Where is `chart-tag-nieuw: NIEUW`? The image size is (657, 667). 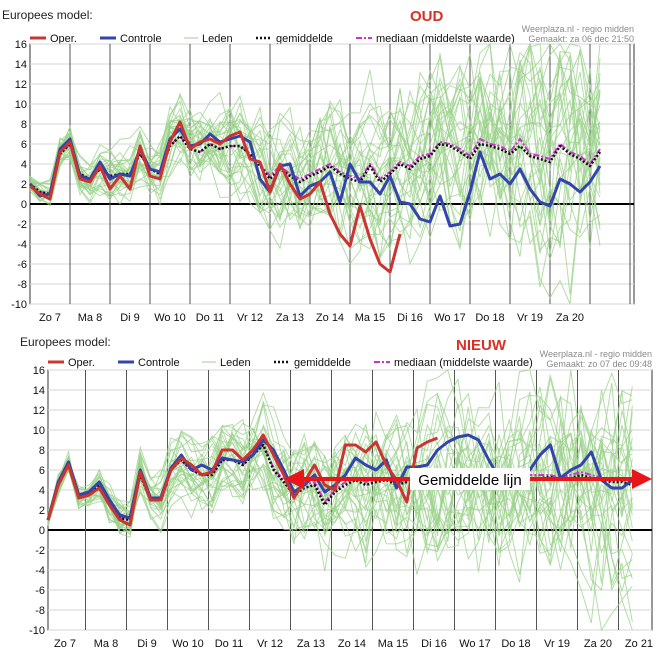 chart-tag-nieuw: NIEUW is located at coordinates (481, 345).